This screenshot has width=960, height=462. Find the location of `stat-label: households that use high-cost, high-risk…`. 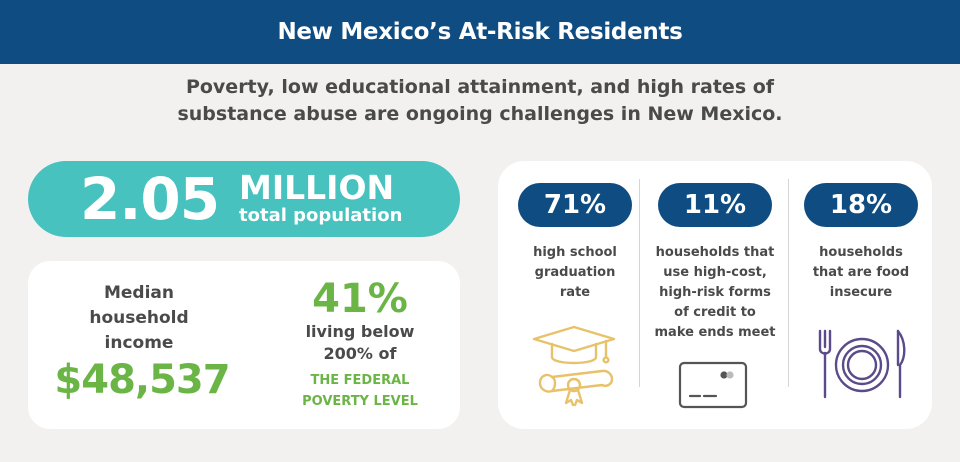

stat-label: households that use high-cost, high-risk… is located at coordinates (715, 293).